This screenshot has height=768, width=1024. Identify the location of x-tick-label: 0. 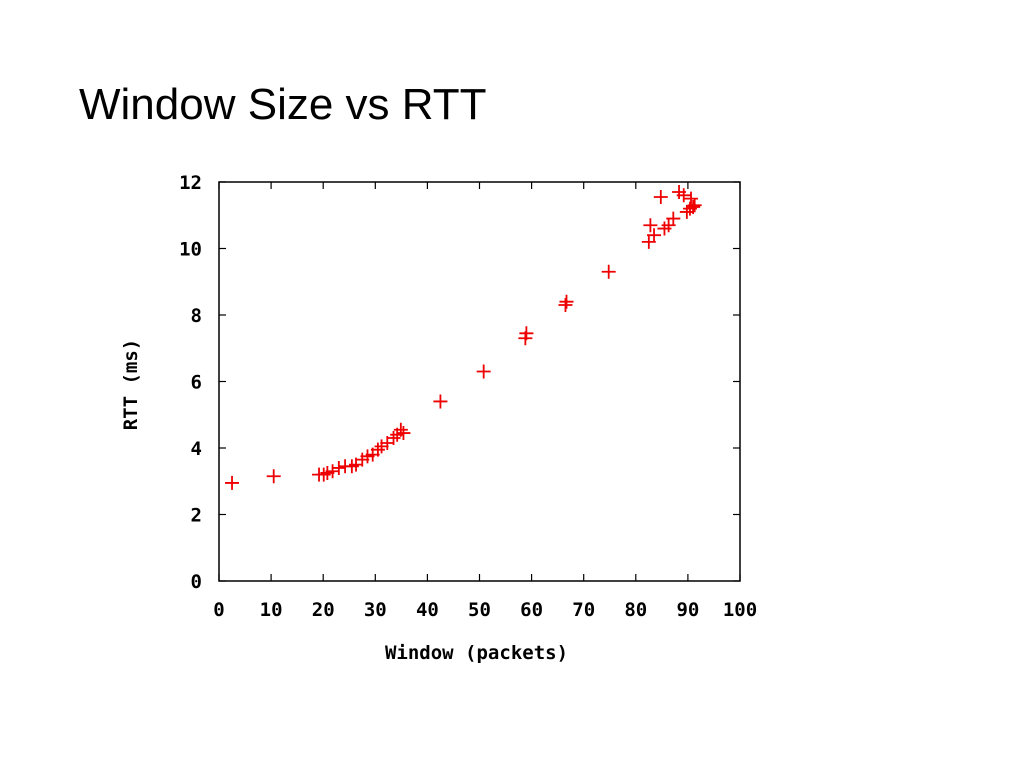
(218, 610).